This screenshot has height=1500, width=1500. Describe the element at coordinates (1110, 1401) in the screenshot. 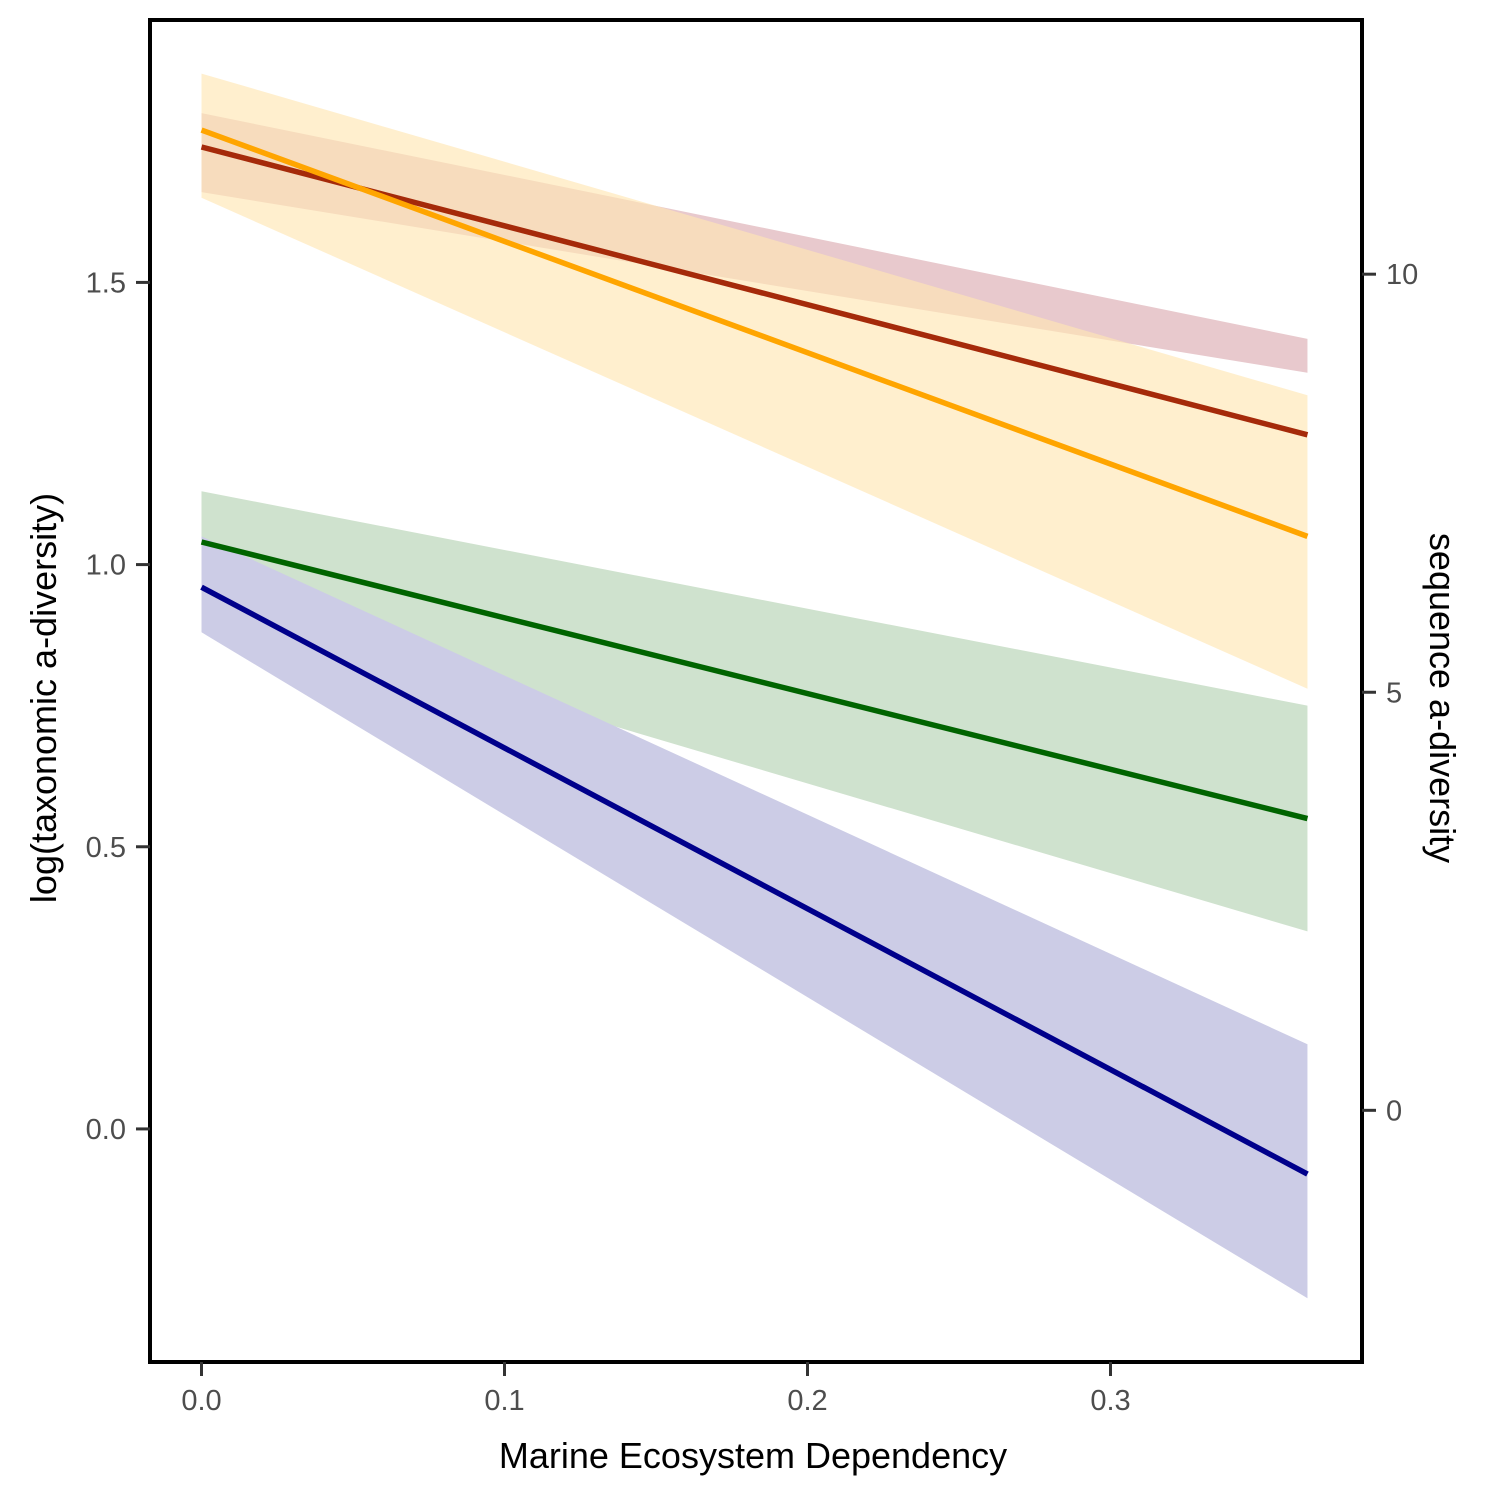

I see `x-tick-label: 0.3` at that location.